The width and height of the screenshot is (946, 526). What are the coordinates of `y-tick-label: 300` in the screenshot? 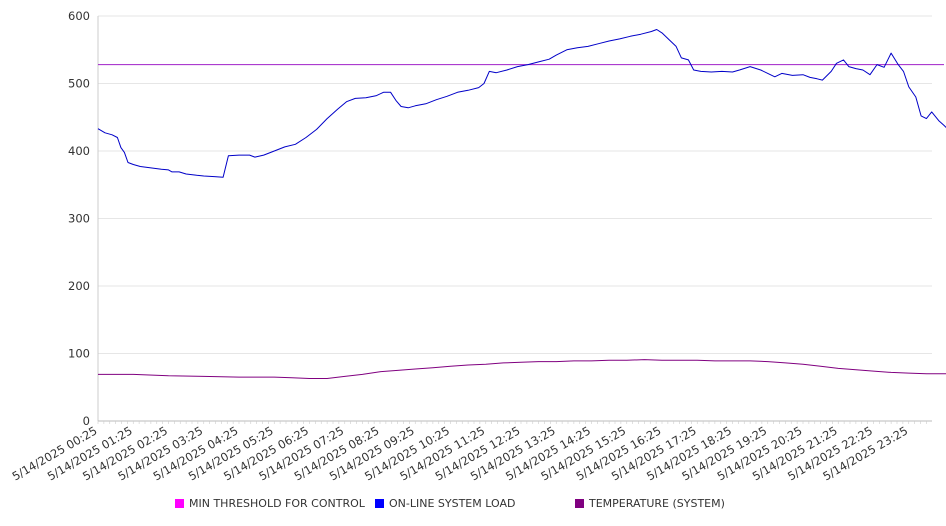 It's located at (79, 219).